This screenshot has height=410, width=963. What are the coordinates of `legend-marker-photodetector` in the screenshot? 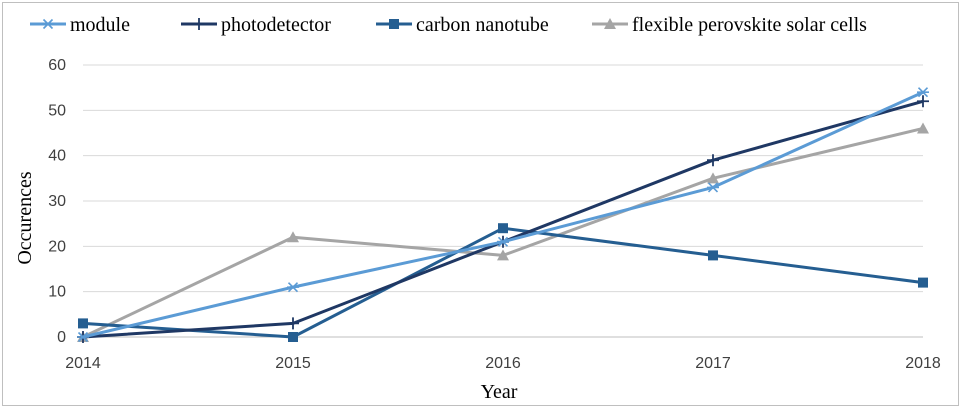 It's located at (199, 24).